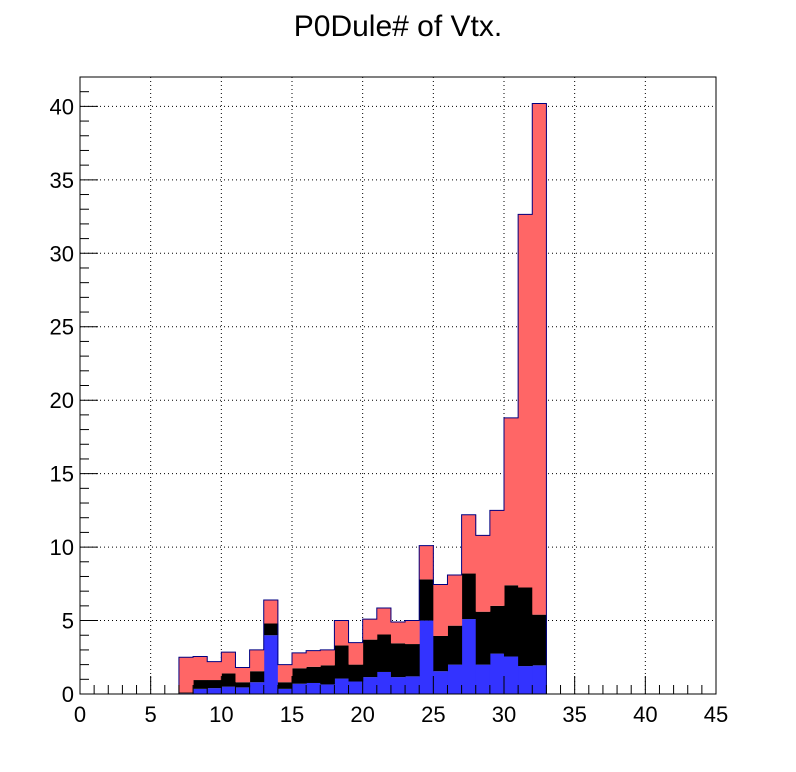 The height and width of the screenshot is (772, 796). Describe the element at coordinates (574, 714) in the screenshot. I see `x-tick-label: 35` at that location.